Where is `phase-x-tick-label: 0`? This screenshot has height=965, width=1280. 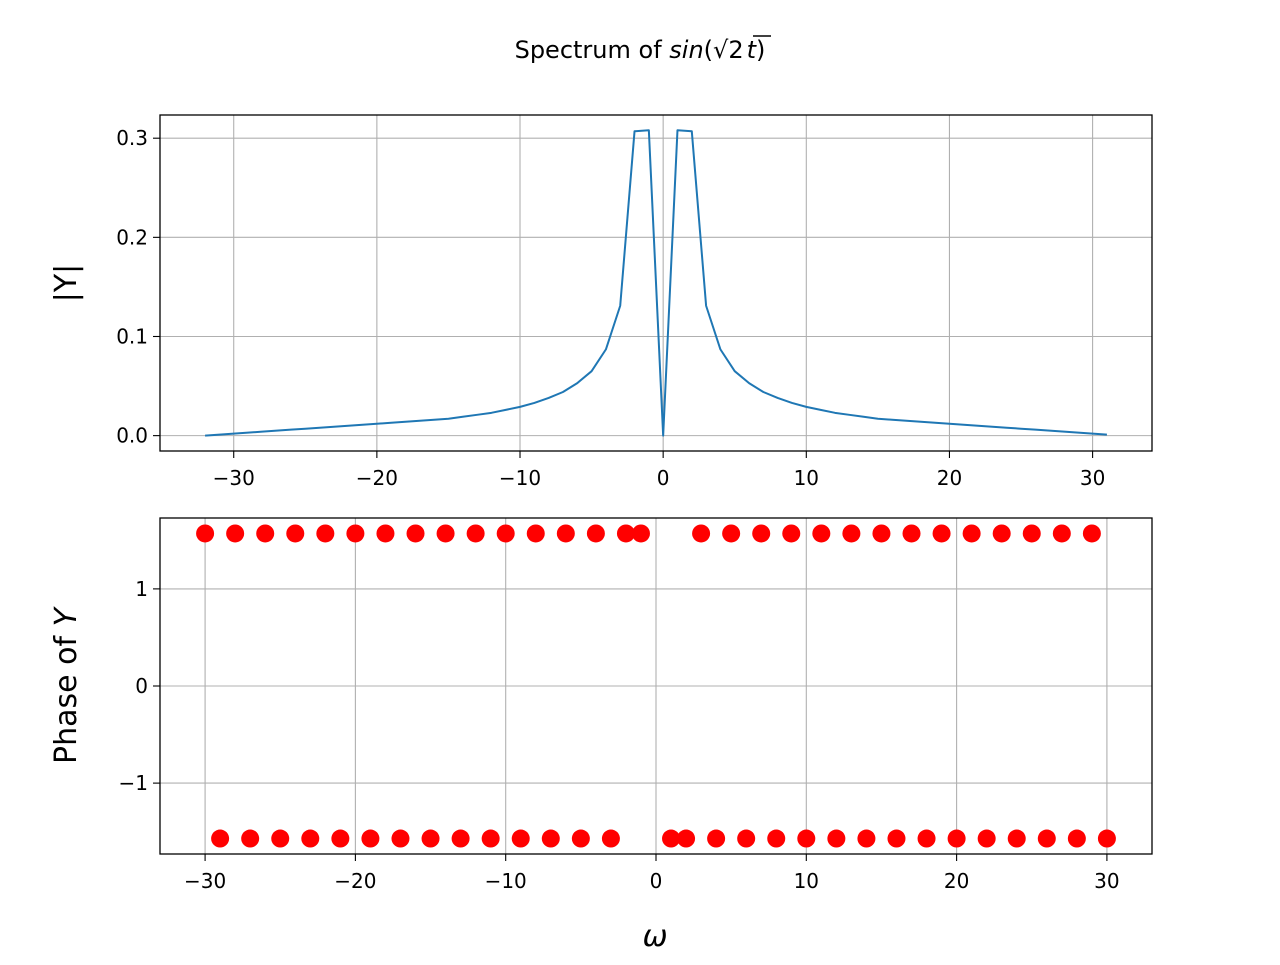
phase-x-tick-label: 0 is located at coordinates (656, 881).